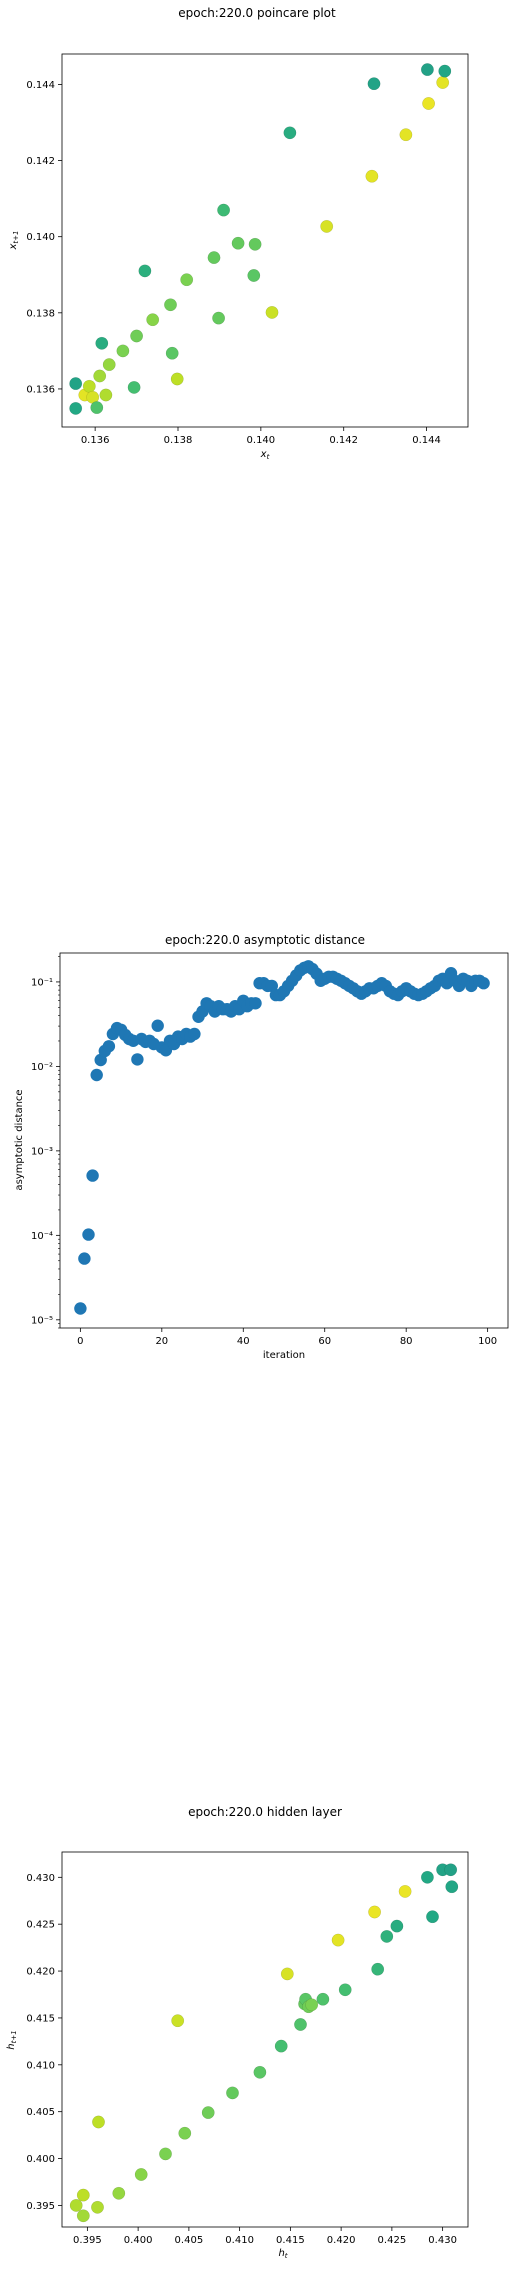  I want to click on x-tick-label: 0.400, so click(138, 2240).